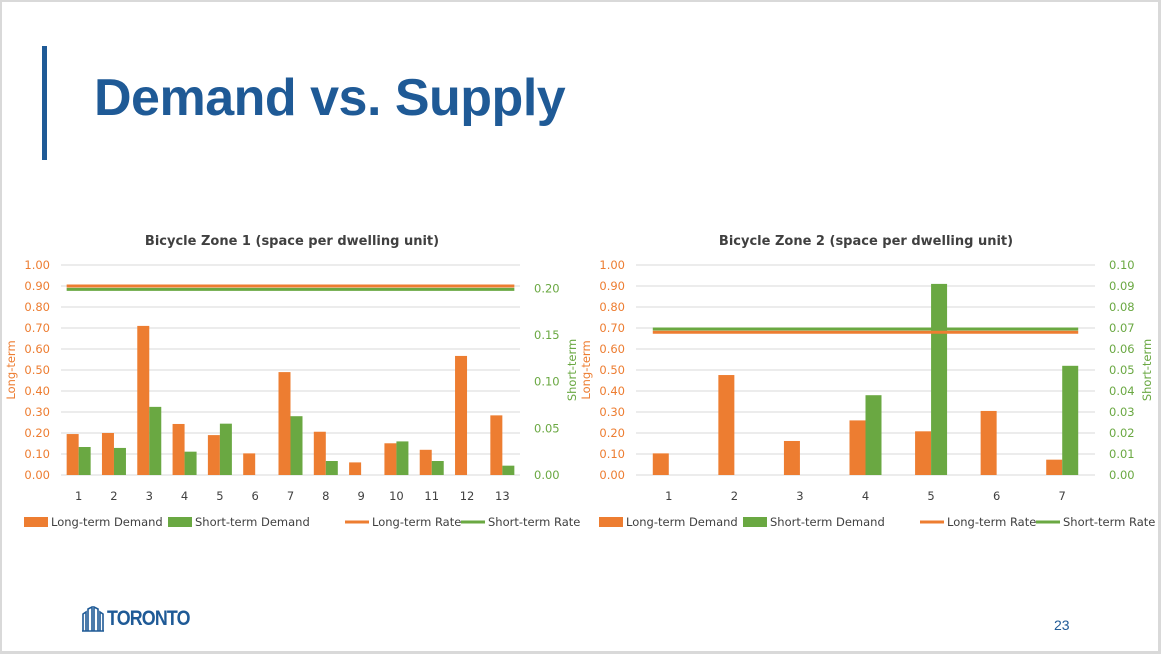  Describe the element at coordinates (184, 496) in the screenshot. I see `x-tick-label: 4` at that location.